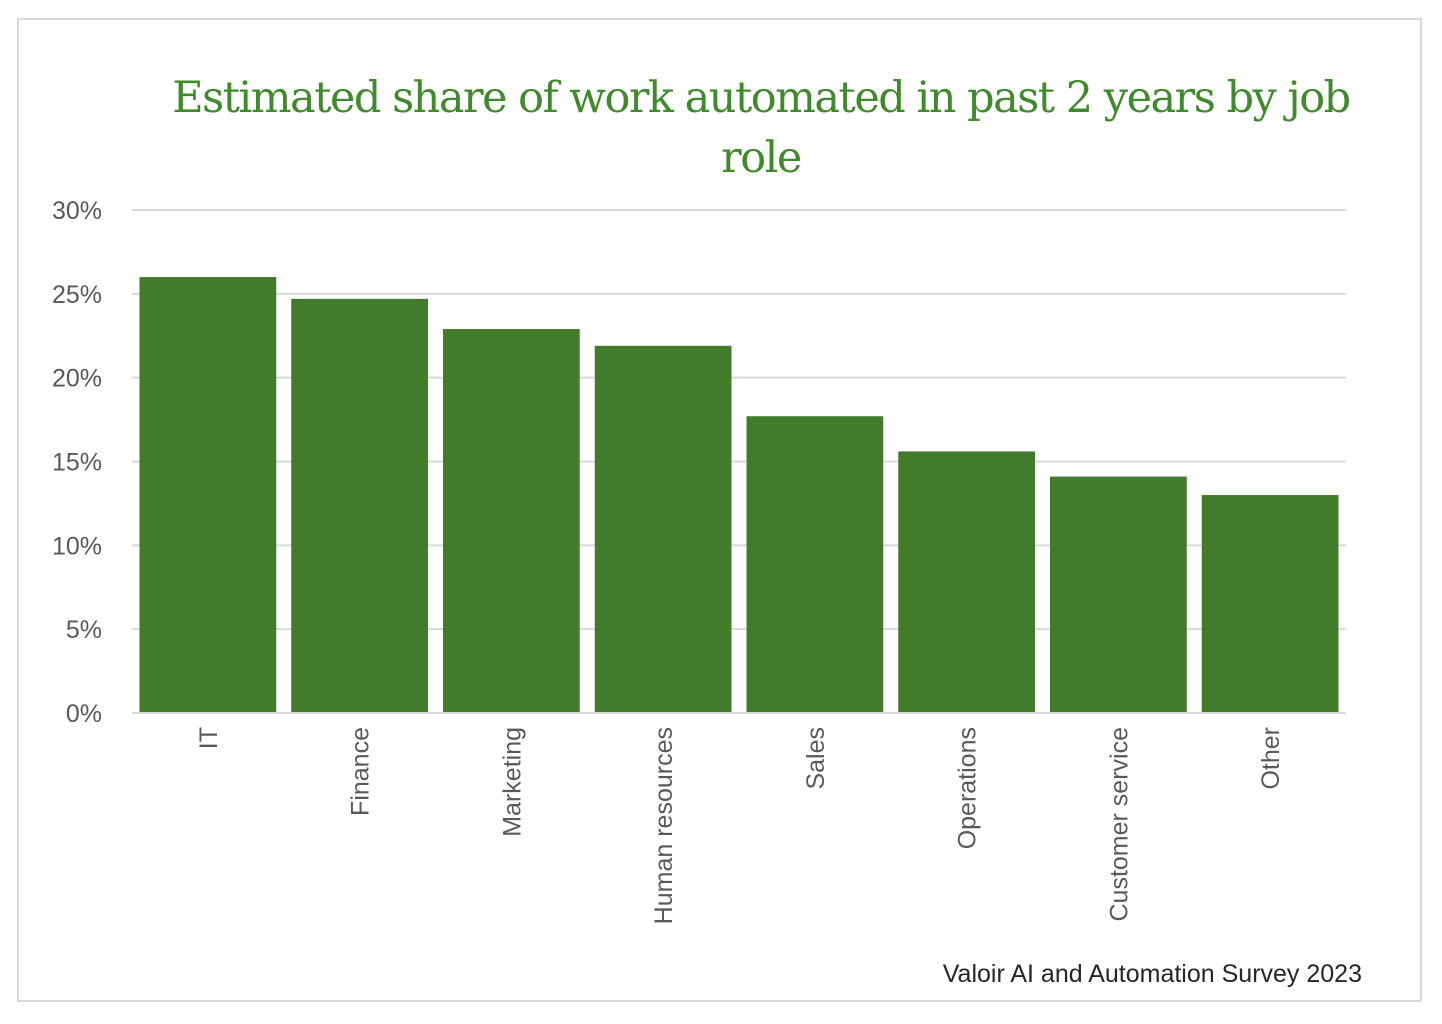 The image size is (1442, 1024). What do you see at coordinates (1118, 594) in the screenshot?
I see `bar-customer-service` at bounding box center [1118, 594].